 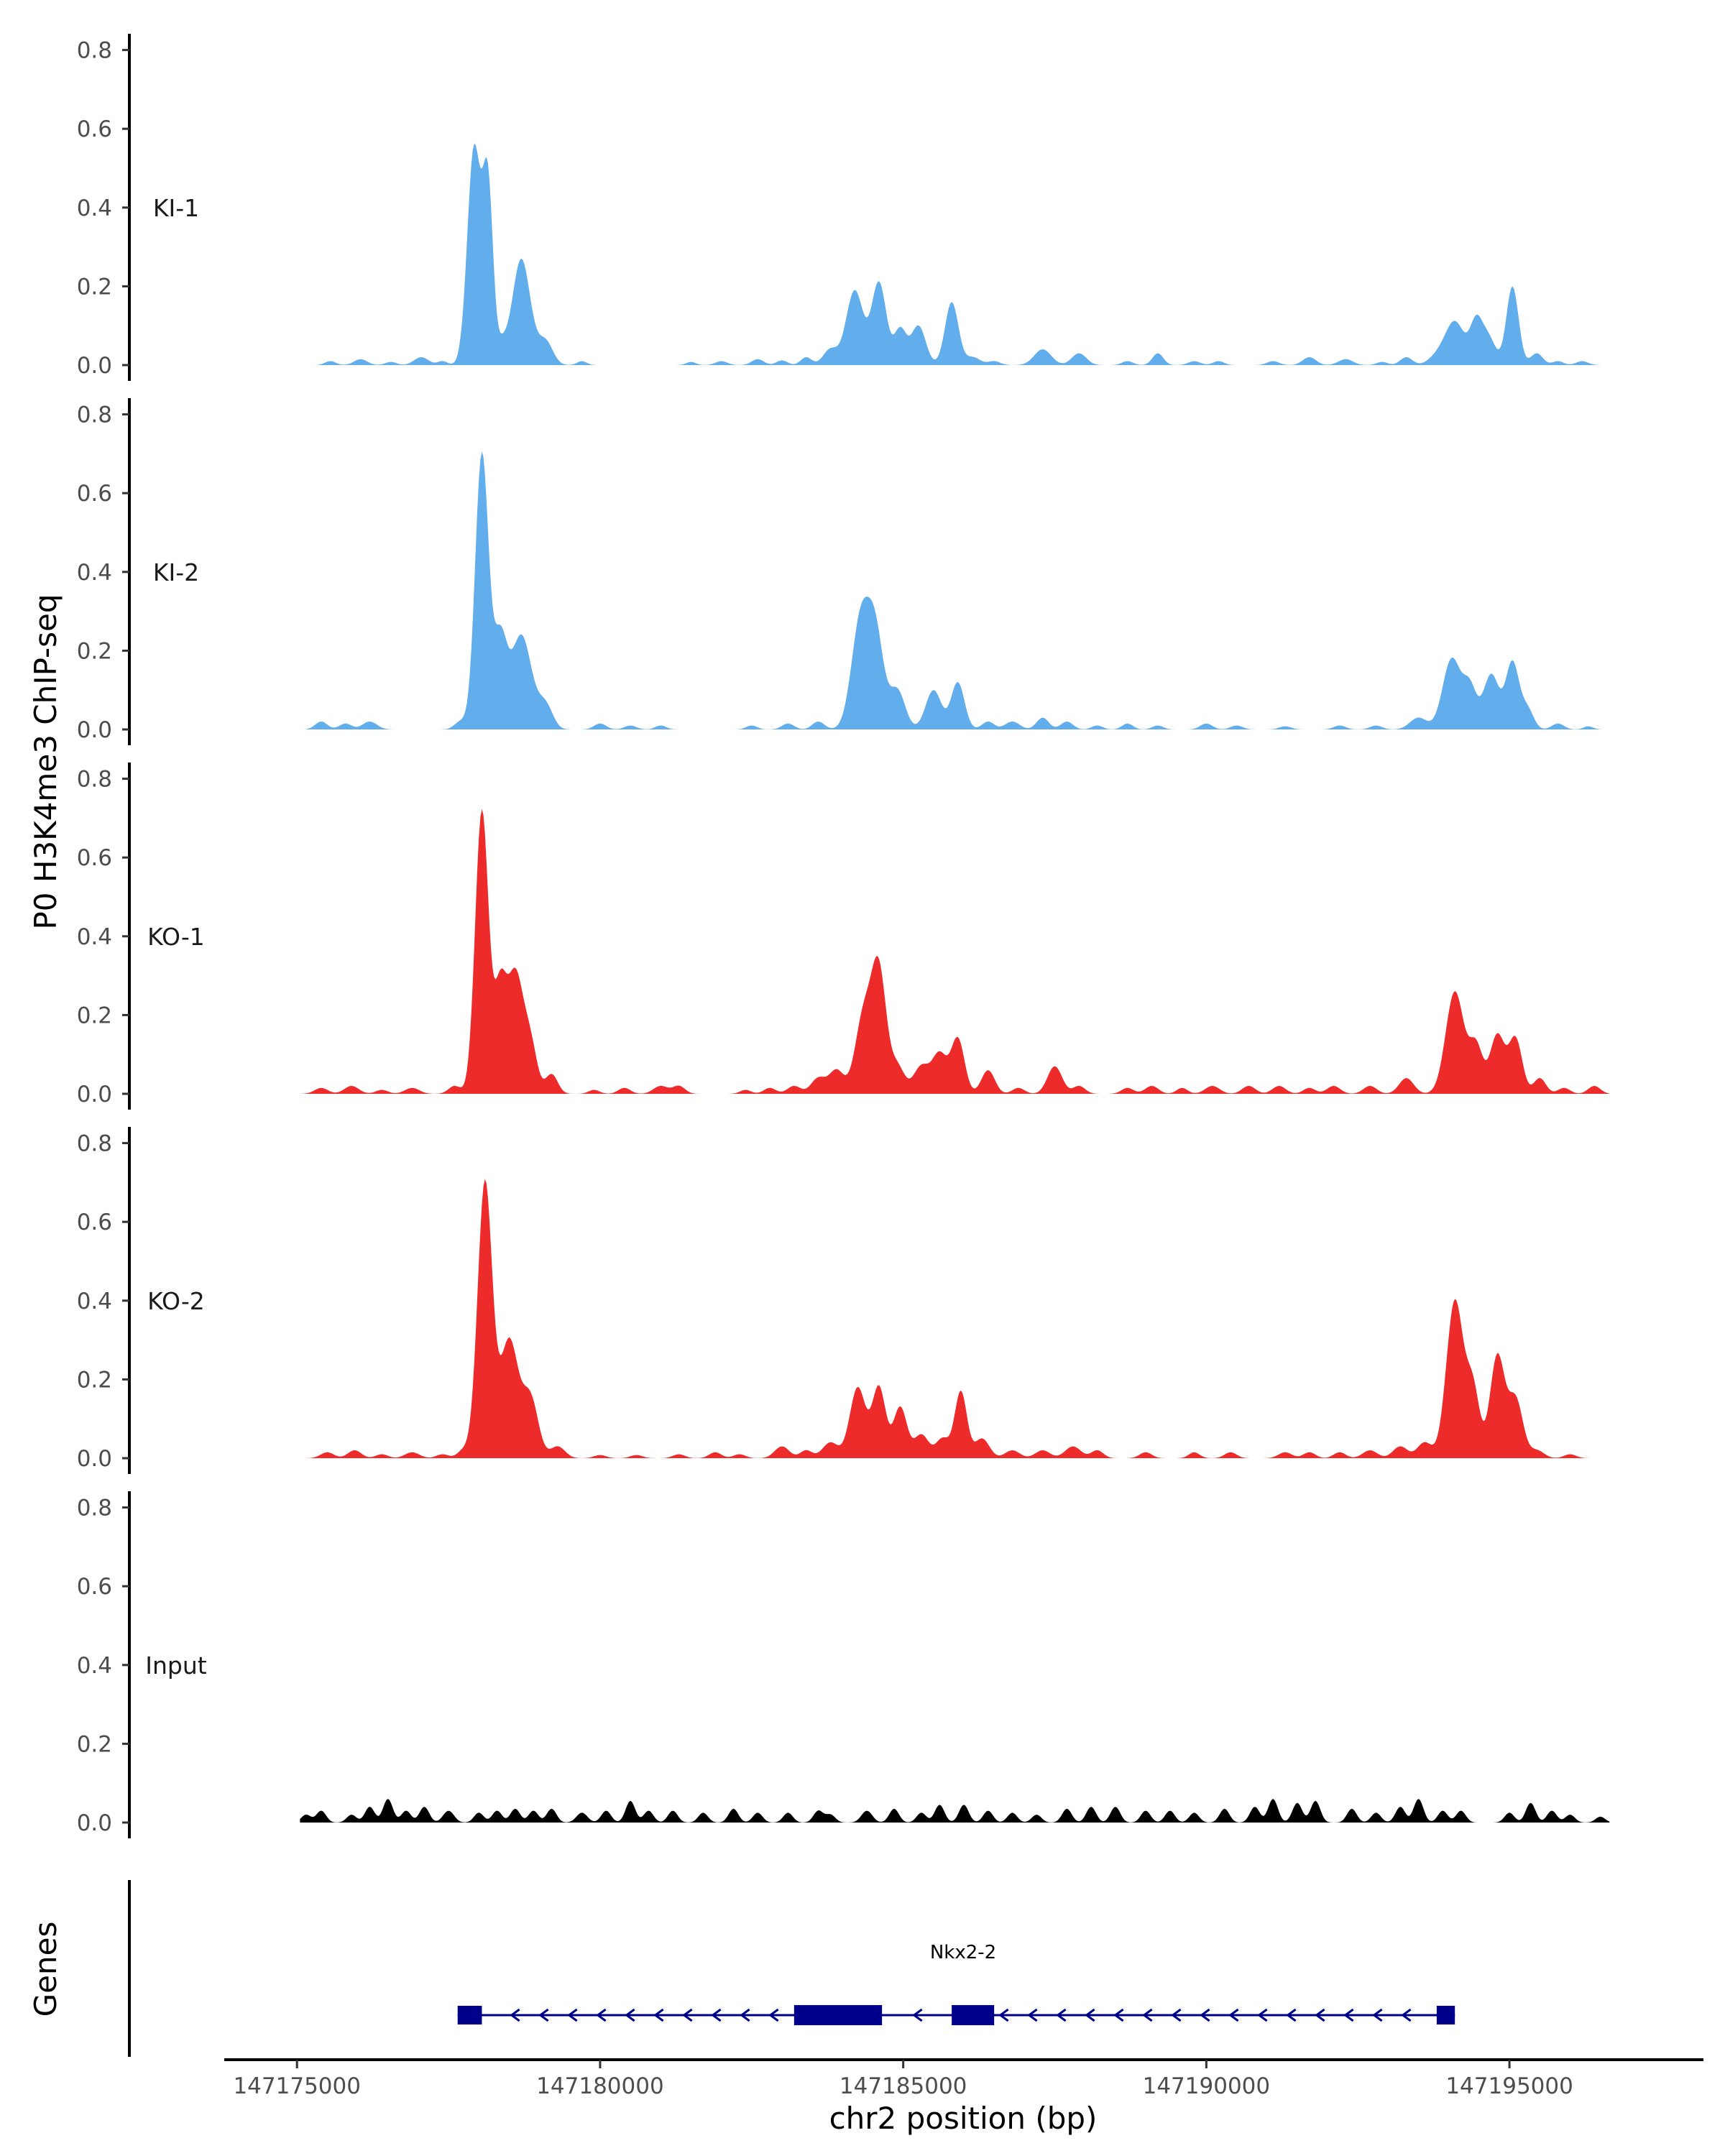 I want to click on track-panel-ko-2: 0.0 0.2 0.4 0.6 0.8 KO-2, so click(x=837, y=1300).